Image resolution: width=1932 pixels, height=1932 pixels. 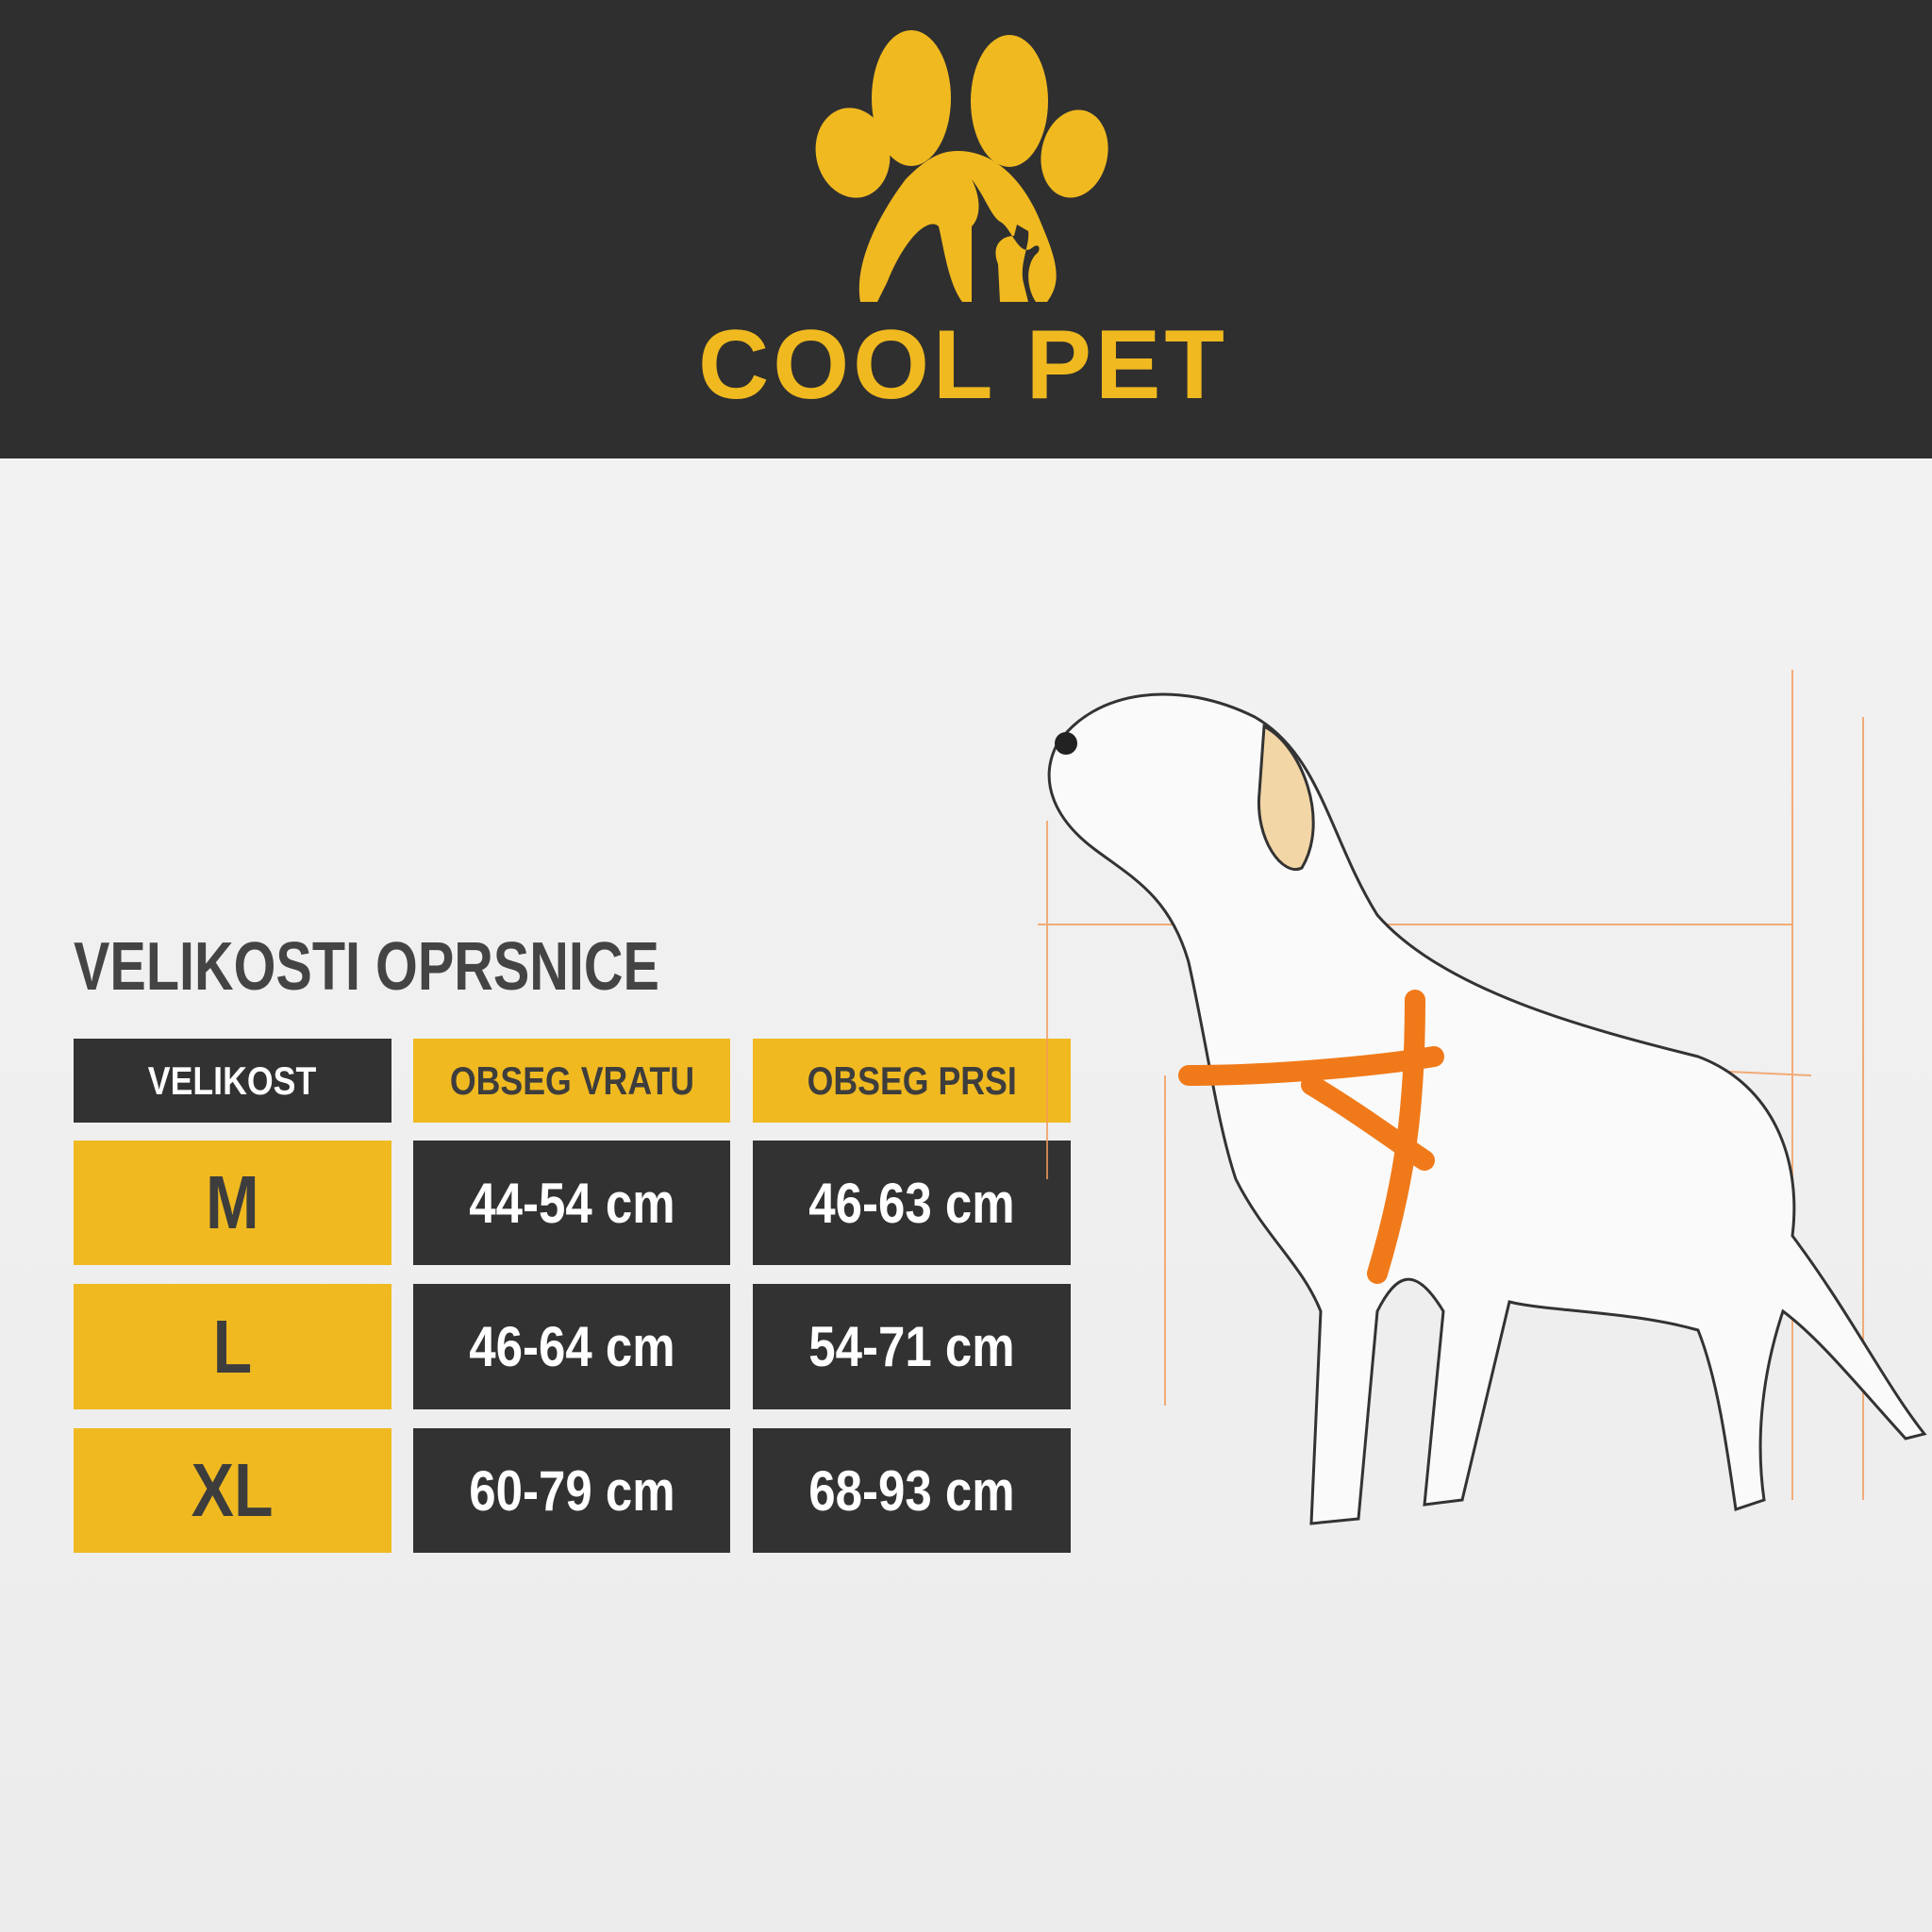 I want to click on chest-cell: 54-71 cm, so click(x=912, y=1346).